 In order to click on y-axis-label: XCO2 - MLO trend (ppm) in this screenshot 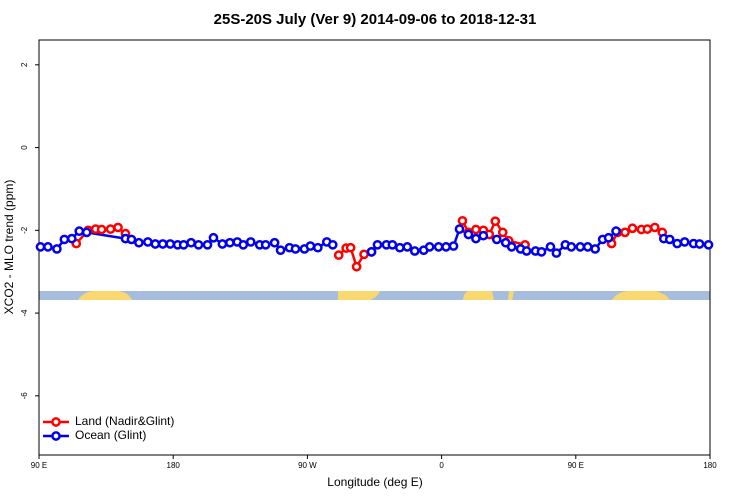, I will do `click(9, 247)`.